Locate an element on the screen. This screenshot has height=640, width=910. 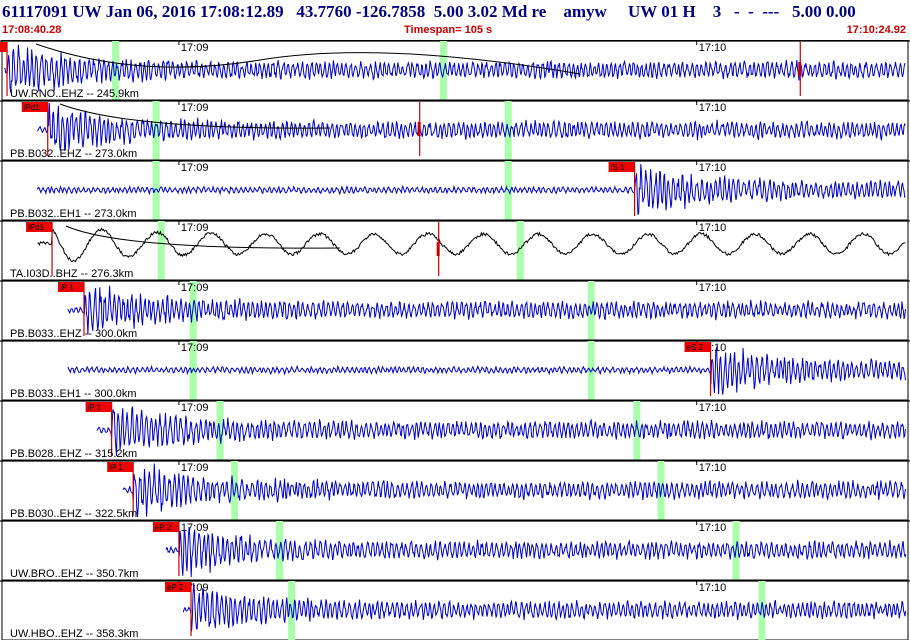
pick-label: iS 1 is located at coordinates (618, 167).